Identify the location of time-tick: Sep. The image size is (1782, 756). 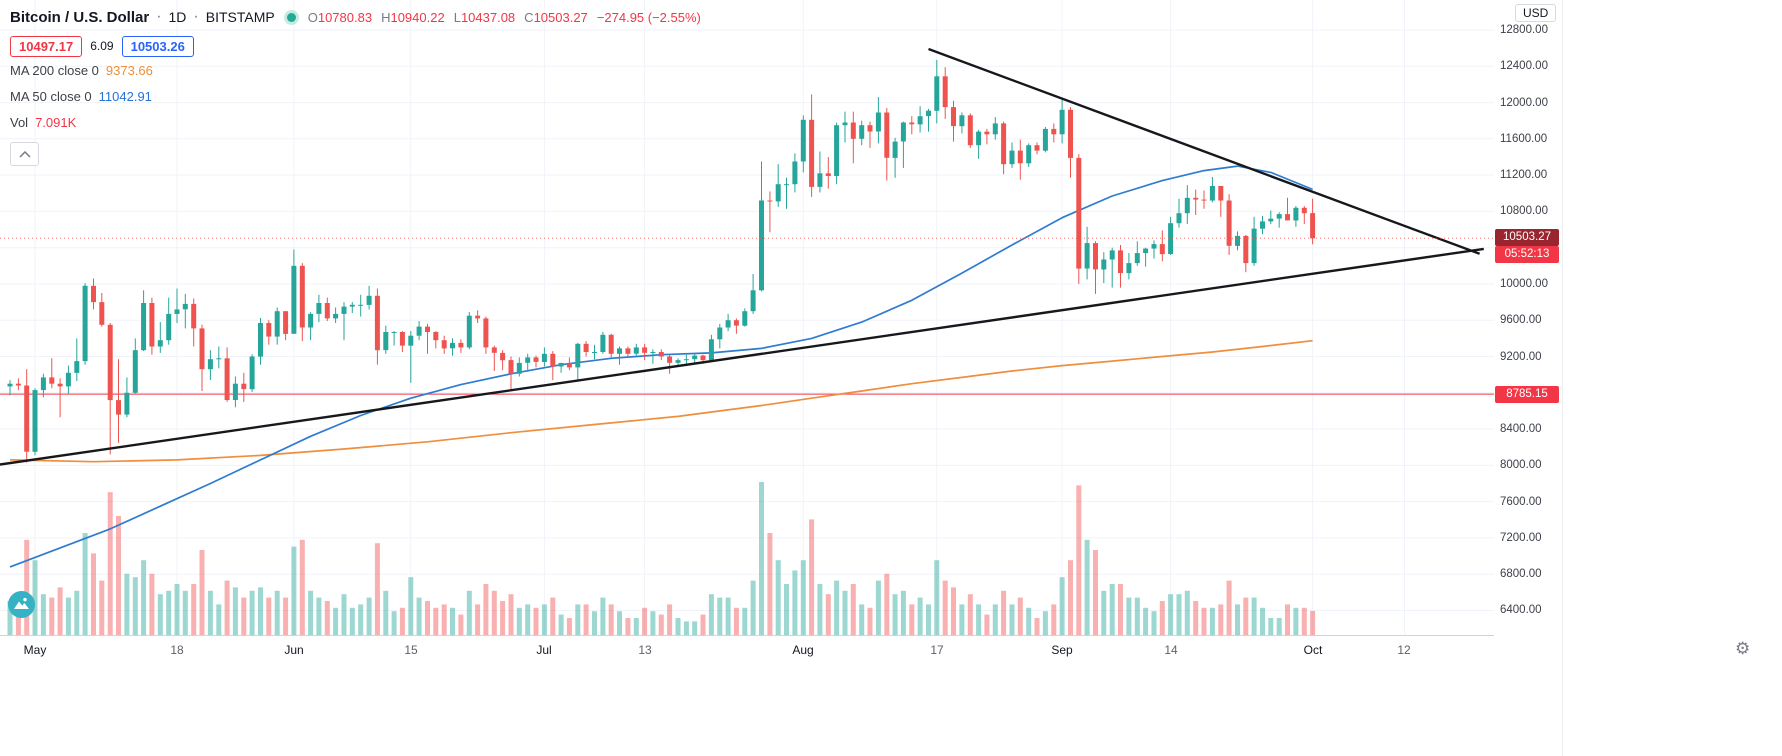
(1062, 650).